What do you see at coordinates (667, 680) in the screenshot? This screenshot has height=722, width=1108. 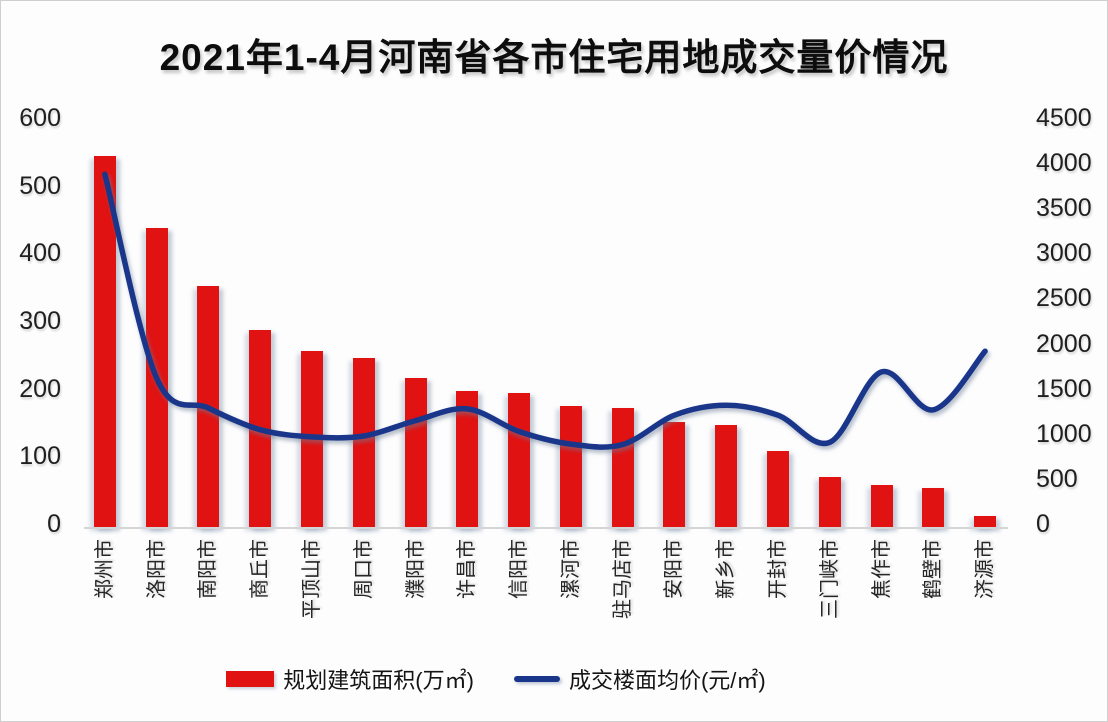 I see `legend-item-label: 成交楼面均价(元/㎡)` at bounding box center [667, 680].